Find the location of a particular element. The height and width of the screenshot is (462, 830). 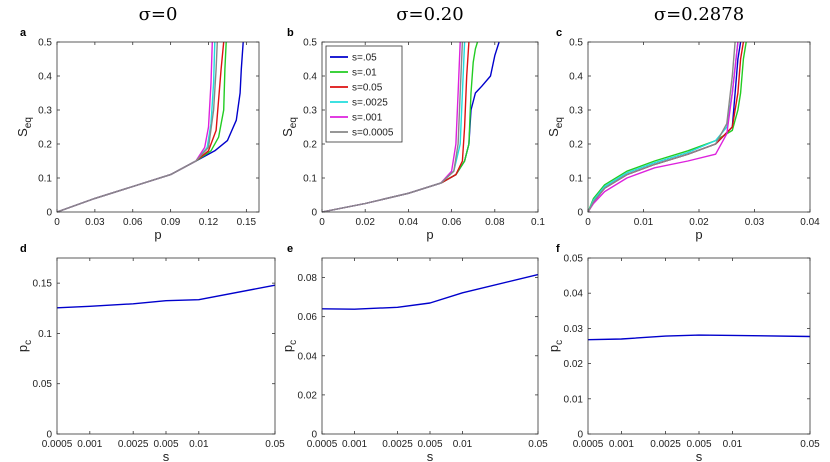

legend-label: s=.0025 is located at coordinates (370, 103).